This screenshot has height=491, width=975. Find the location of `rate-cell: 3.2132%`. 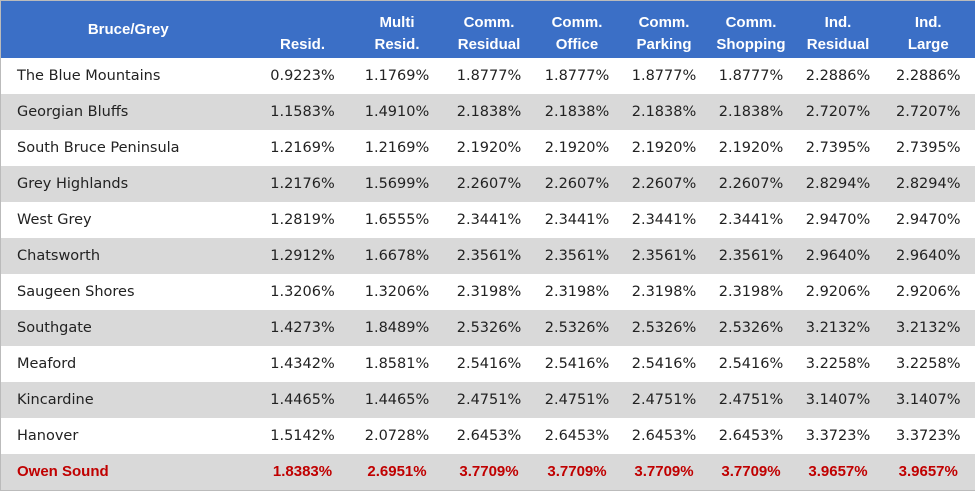

rate-cell: 3.2132% is located at coordinates (928, 327).